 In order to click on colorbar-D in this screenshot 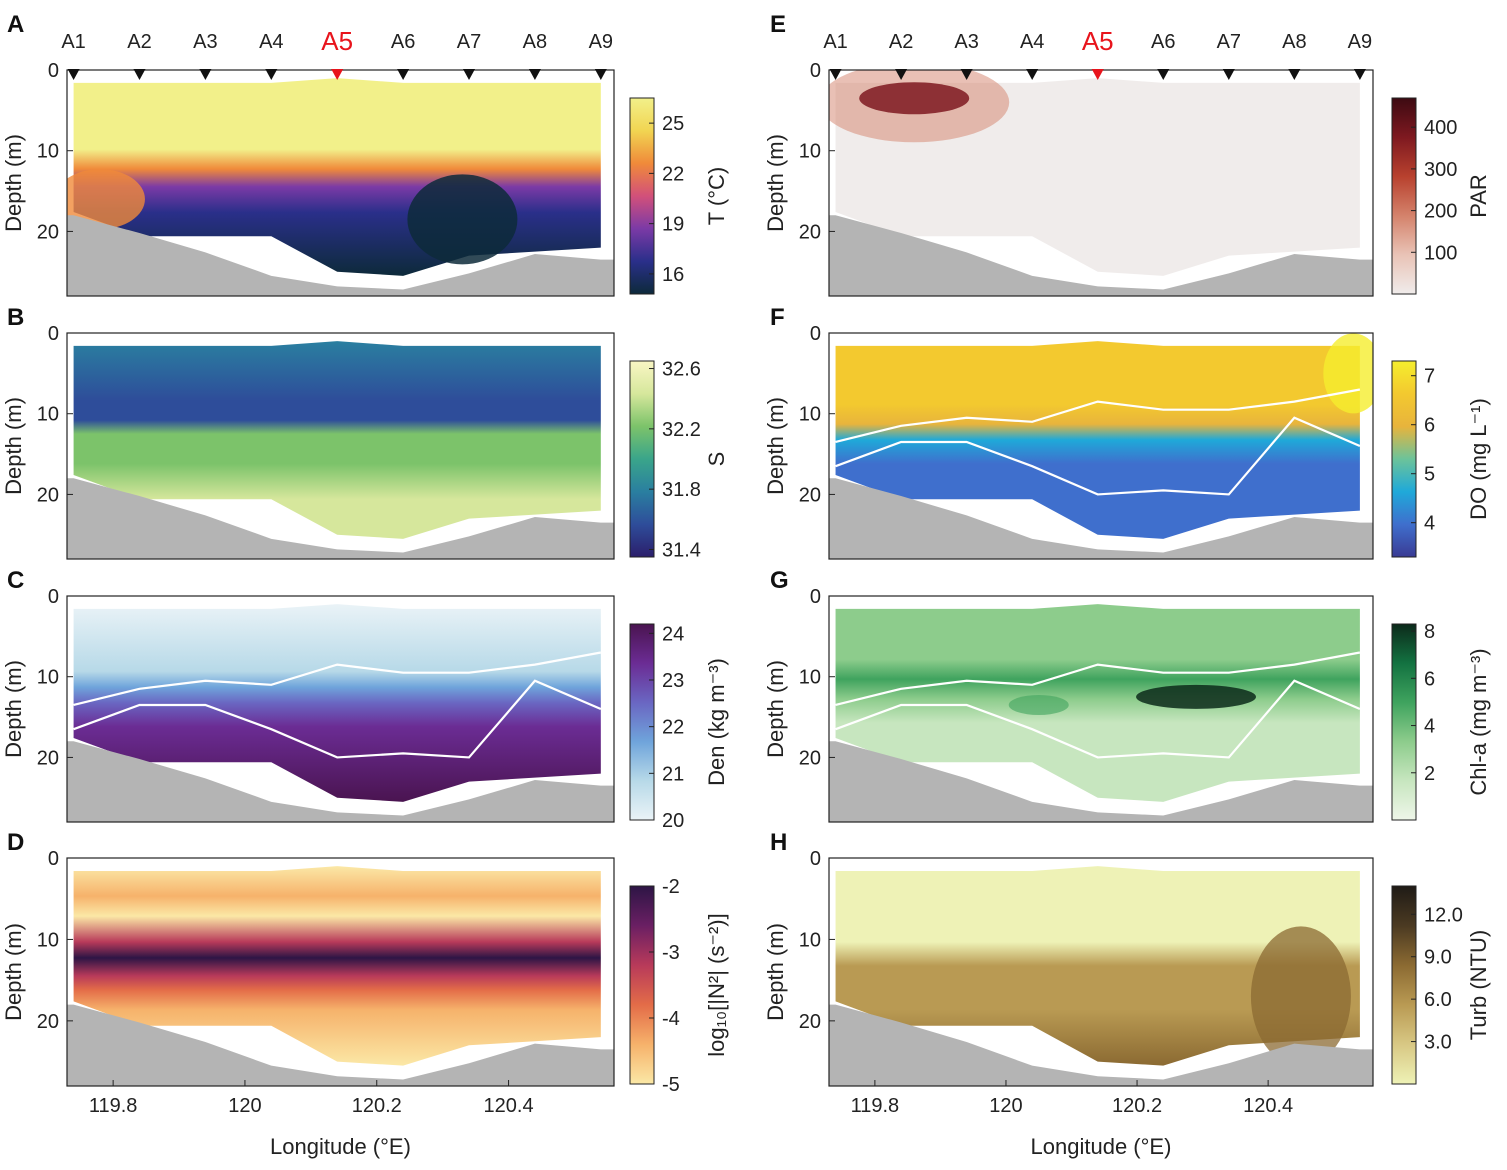, I will do `click(642, 985)`.